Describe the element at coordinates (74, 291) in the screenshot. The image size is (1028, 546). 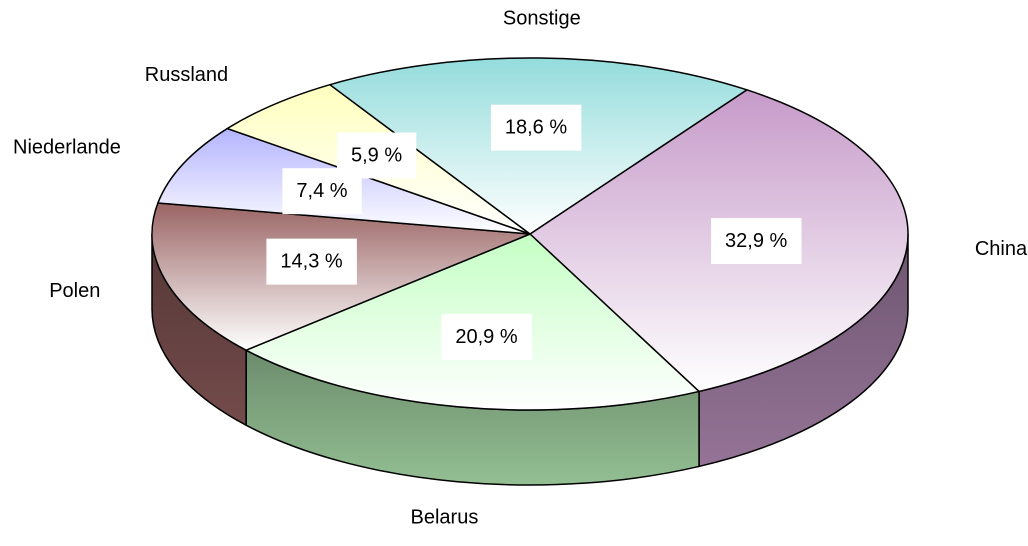
I see `category-label: Polen` at that location.